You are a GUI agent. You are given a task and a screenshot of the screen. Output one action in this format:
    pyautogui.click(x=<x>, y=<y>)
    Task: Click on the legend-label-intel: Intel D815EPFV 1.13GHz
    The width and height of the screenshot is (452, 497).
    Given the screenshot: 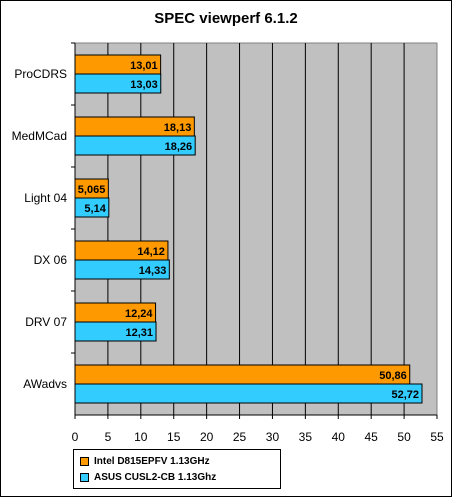 What is the action you would take?
    pyautogui.click(x=152, y=461)
    